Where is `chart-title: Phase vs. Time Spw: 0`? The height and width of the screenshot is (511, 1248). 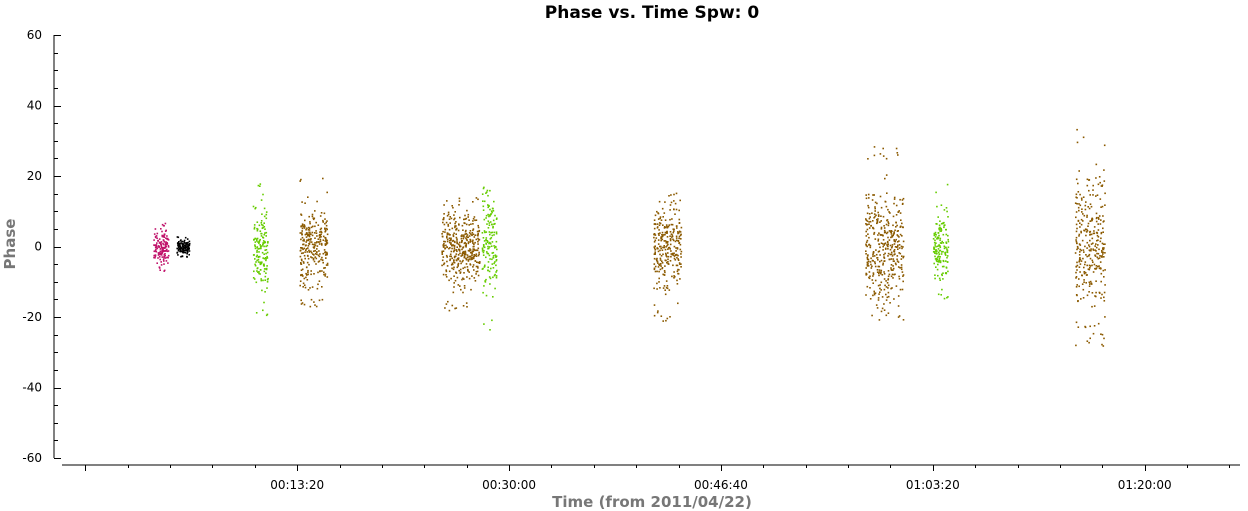 chart-title: Phase vs. Time Spw: 0 is located at coordinates (652, 13).